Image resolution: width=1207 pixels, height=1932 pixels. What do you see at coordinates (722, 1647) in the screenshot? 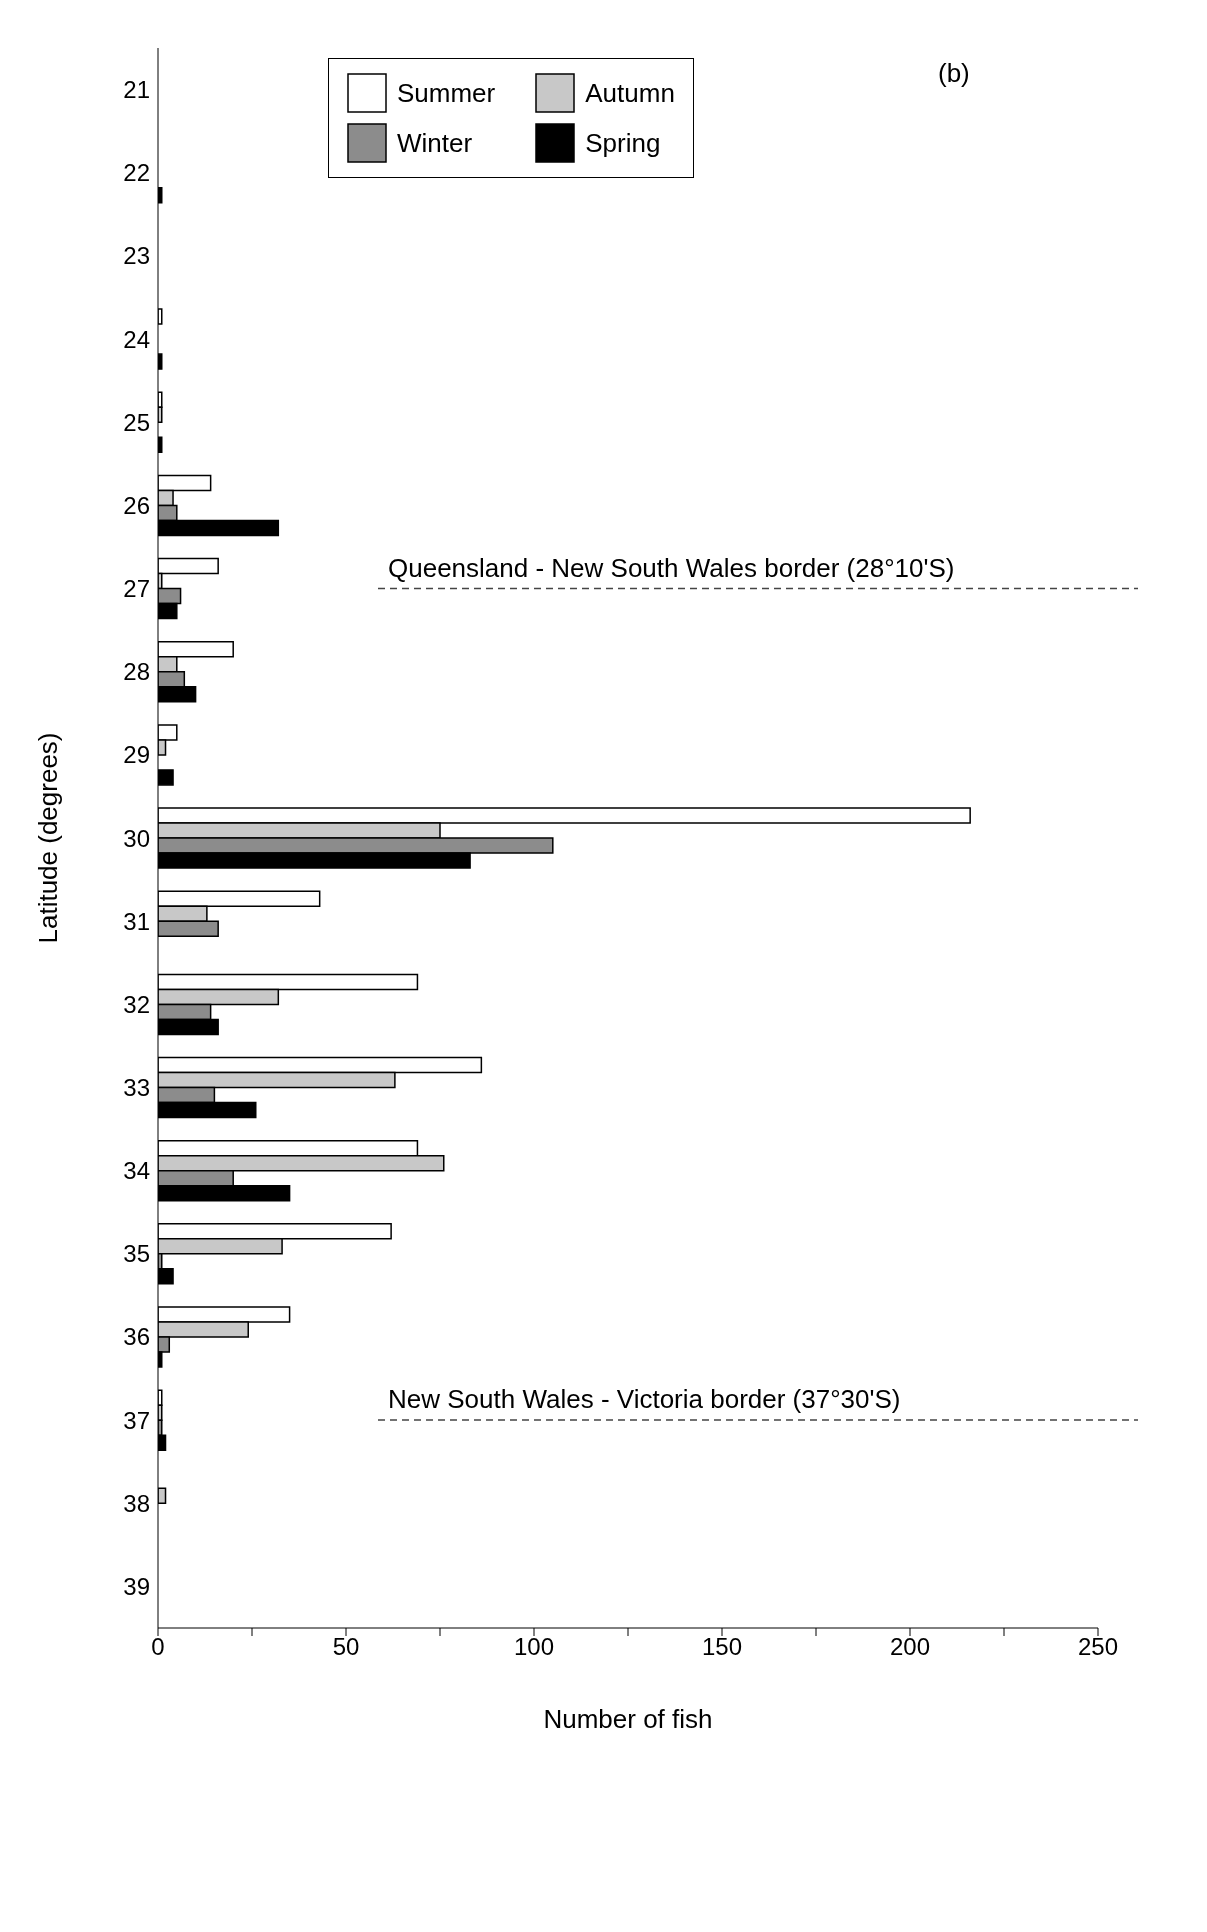
I see `x-tick-label: 150` at bounding box center [722, 1647].